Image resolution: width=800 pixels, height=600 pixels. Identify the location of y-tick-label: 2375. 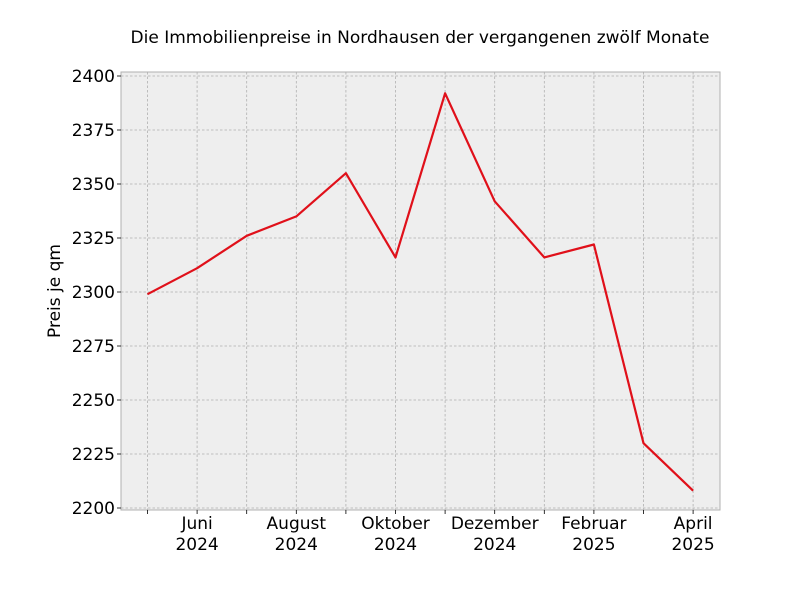
(93, 131).